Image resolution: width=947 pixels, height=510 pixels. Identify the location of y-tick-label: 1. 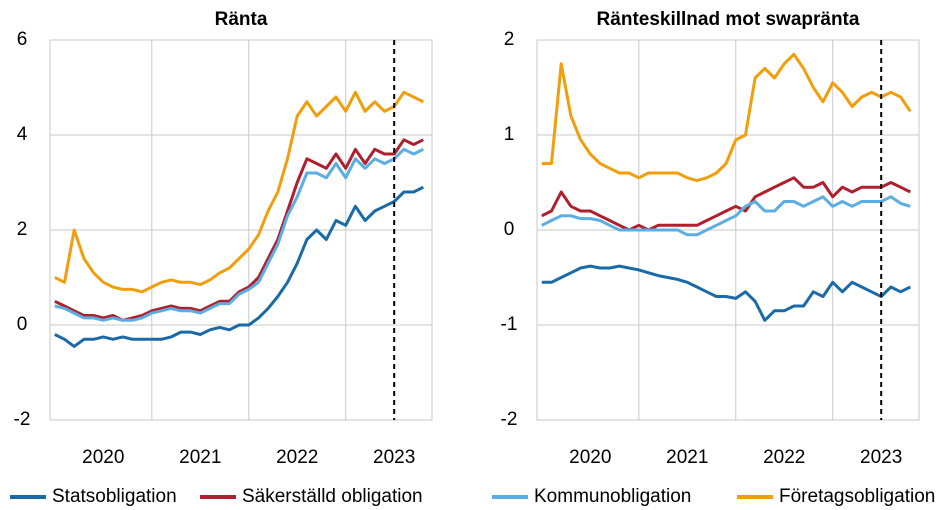
(509, 134).